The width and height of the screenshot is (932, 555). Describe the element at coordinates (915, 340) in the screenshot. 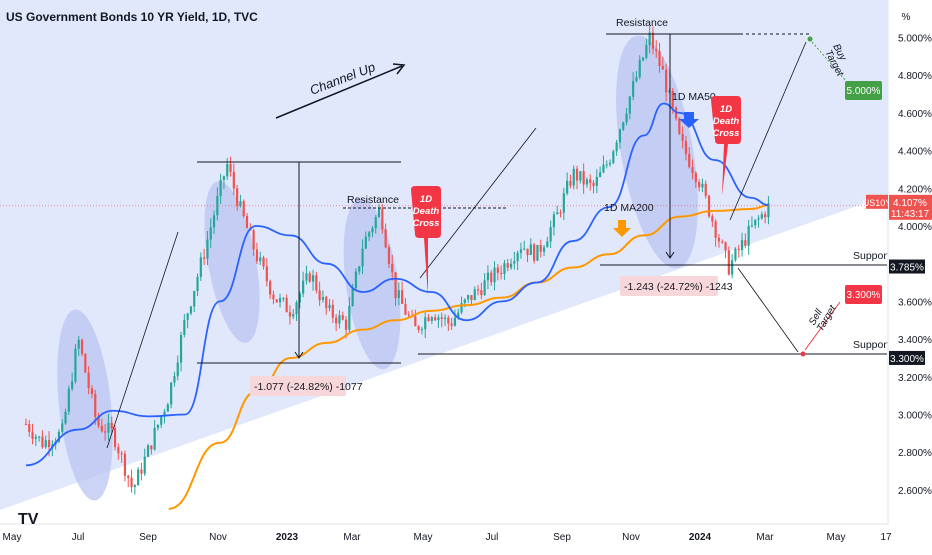

I see `price-tick: 3.400%` at that location.